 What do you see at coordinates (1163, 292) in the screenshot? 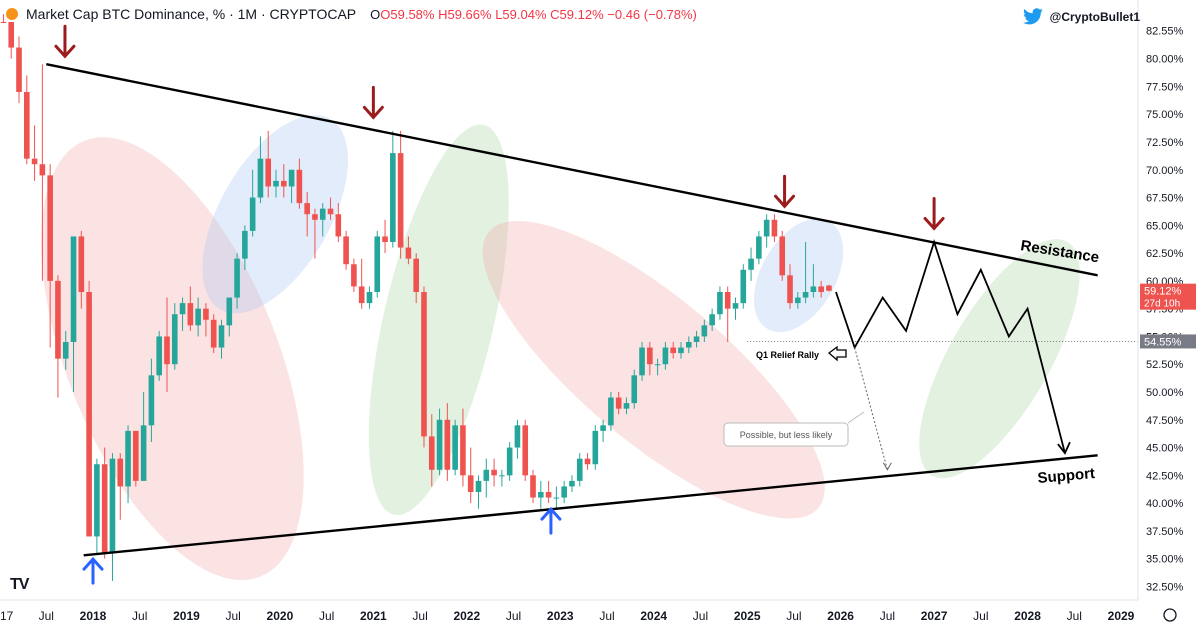
I see `price-tag-label: 59.12%` at bounding box center [1163, 292].